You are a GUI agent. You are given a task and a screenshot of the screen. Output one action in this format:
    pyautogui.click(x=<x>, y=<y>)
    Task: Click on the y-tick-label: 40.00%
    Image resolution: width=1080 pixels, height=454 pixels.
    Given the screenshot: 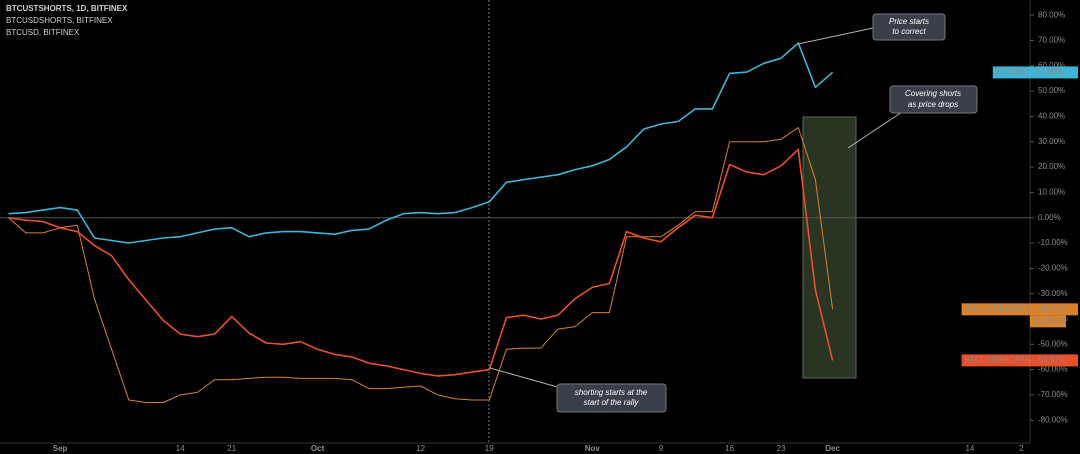 What is the action you would take?
    pyautogui.click(x=1051, y=116)
    